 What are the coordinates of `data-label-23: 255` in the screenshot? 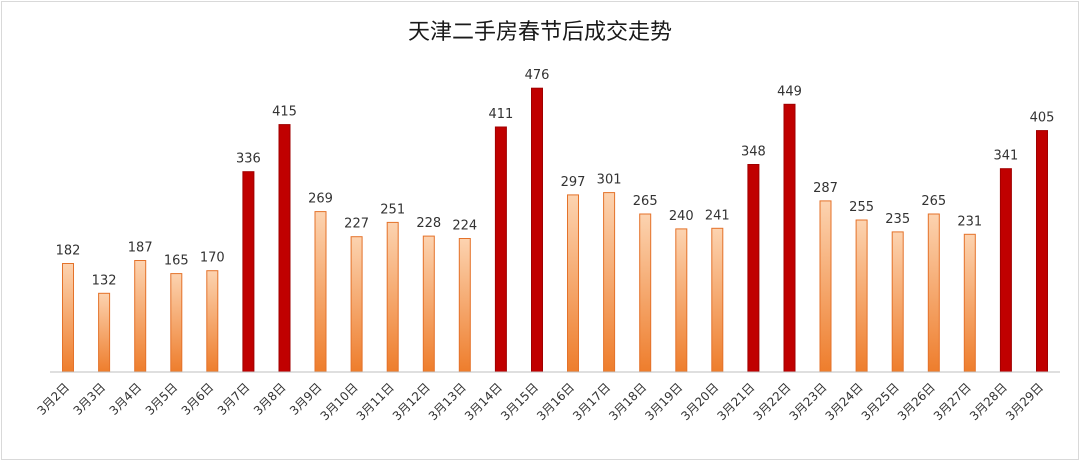 It's located at (861, 207).